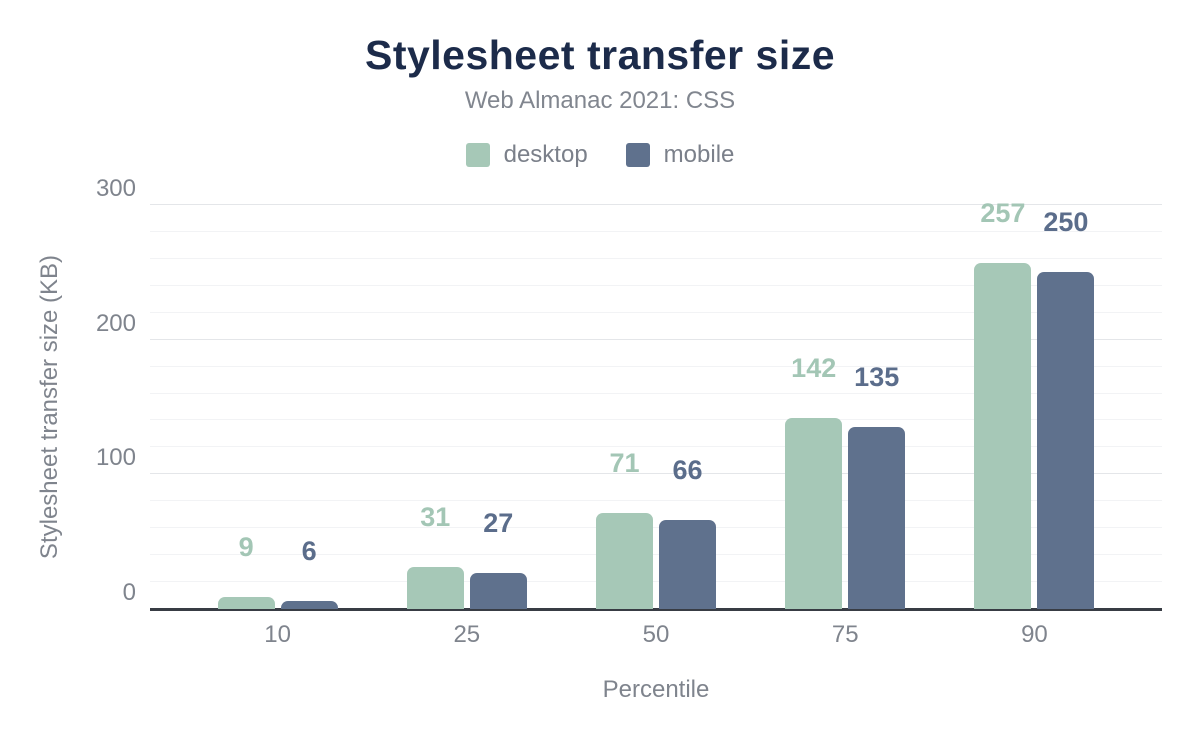 The width and height of the screenshot is (1200, 742). I want to click on bar-mobile-p10, so click(309, 604).